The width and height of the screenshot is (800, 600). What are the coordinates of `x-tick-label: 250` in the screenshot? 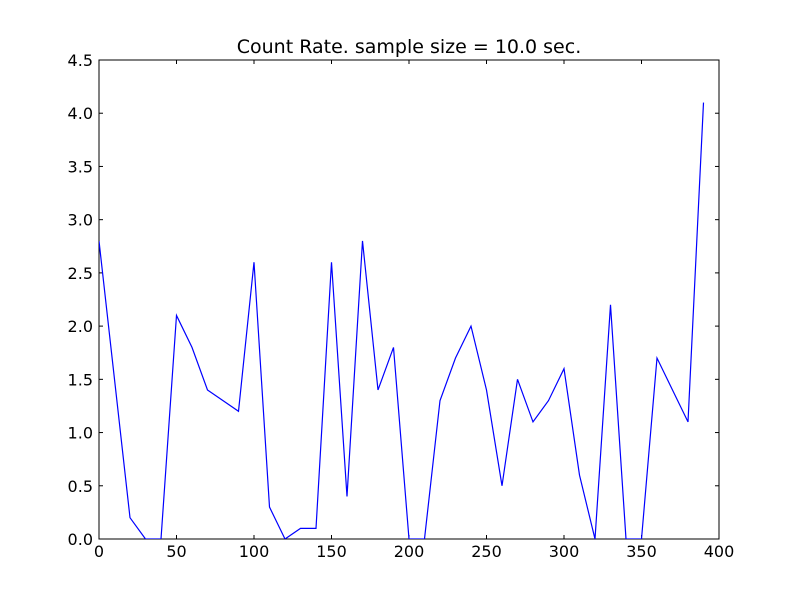 It's located at (486, 551).